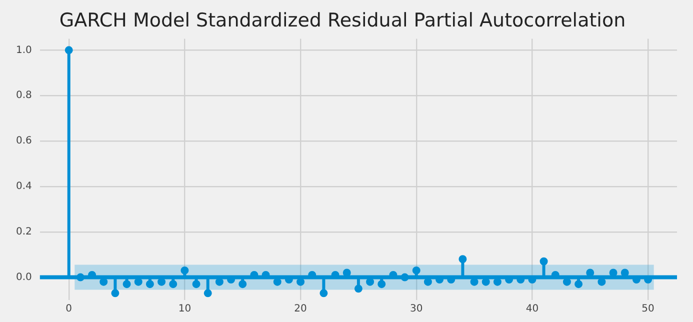  I want to click on y-tick-label: 0.0, so click(24, 277).